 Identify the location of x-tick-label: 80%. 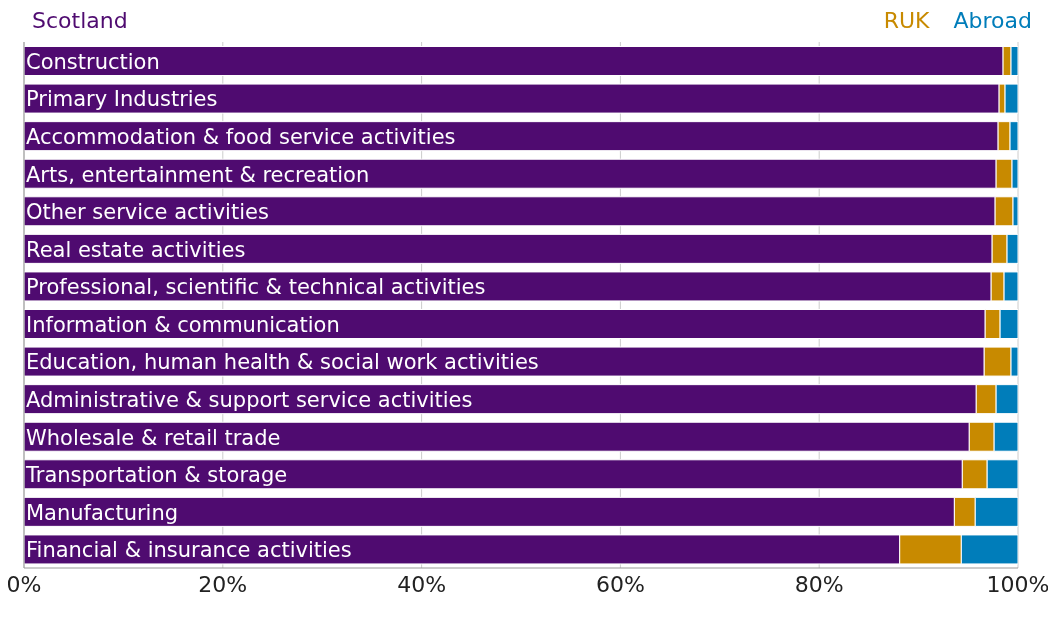
(819, 584).